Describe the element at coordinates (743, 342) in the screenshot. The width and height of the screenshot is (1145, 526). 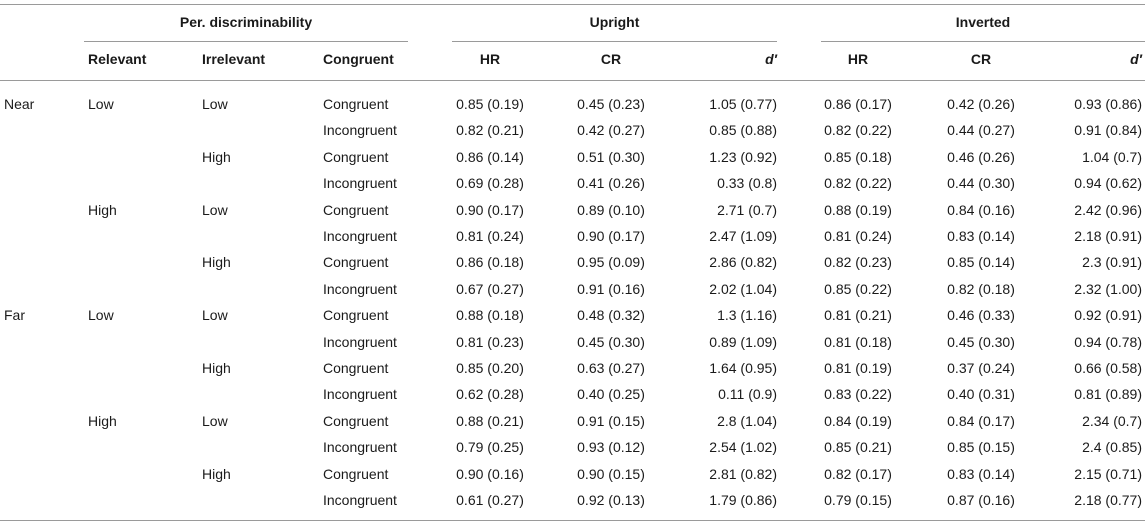
I see `upright-d-cell: 0.89 (1.09)` at that location.